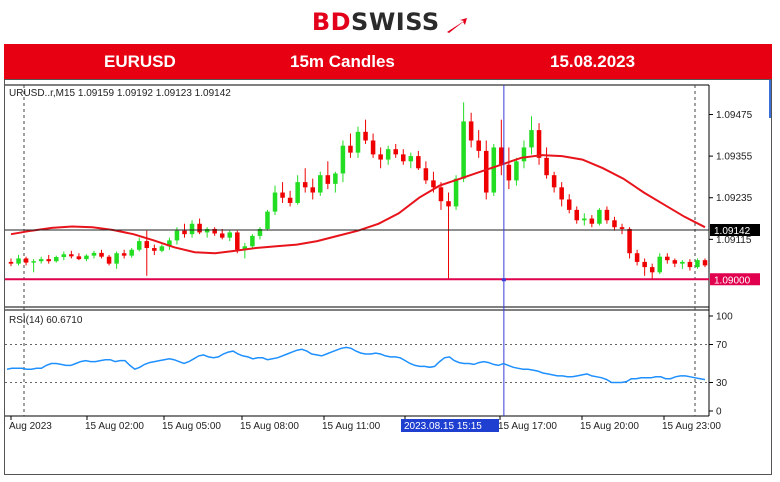  What do you see at coordinates (734, 115) in the screenshot?
I see `price-tick-label: 1.09475` at bounding box center [734, 115].